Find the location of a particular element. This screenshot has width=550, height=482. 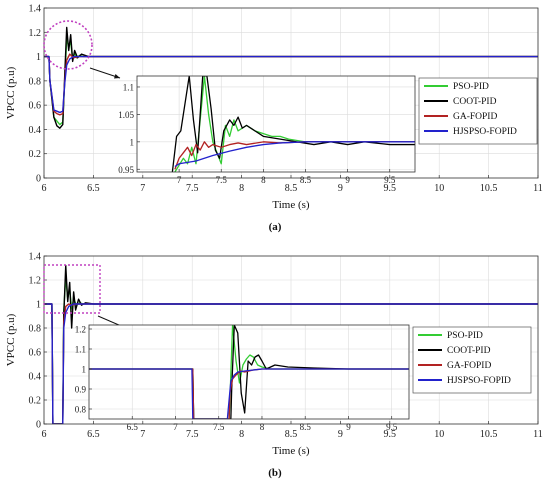

panel-a-main-ytick-label: 1 is located at coordinates (38, 57).